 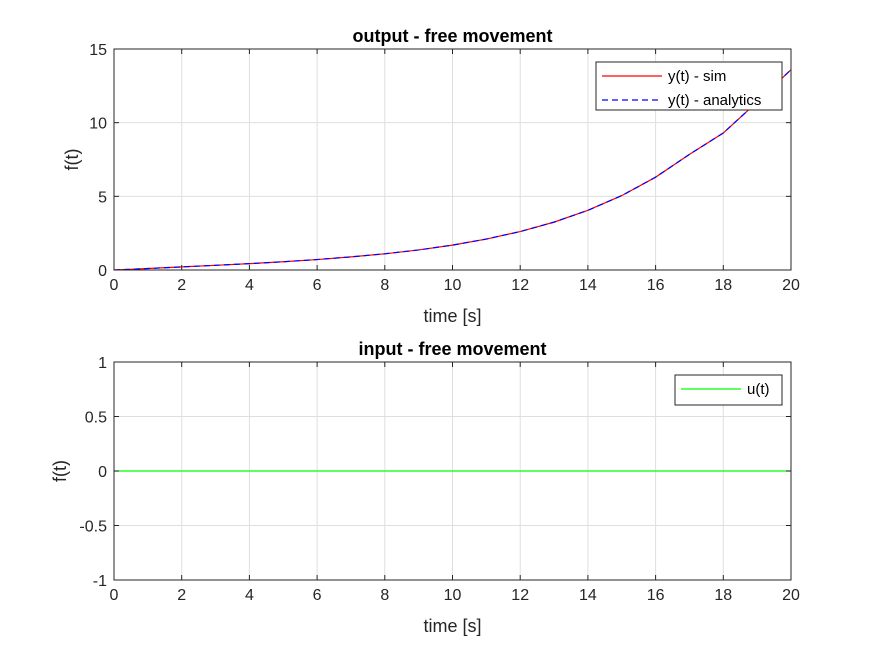 I want to click on y-tick-label: 0.5, so click(x=96, y=418).